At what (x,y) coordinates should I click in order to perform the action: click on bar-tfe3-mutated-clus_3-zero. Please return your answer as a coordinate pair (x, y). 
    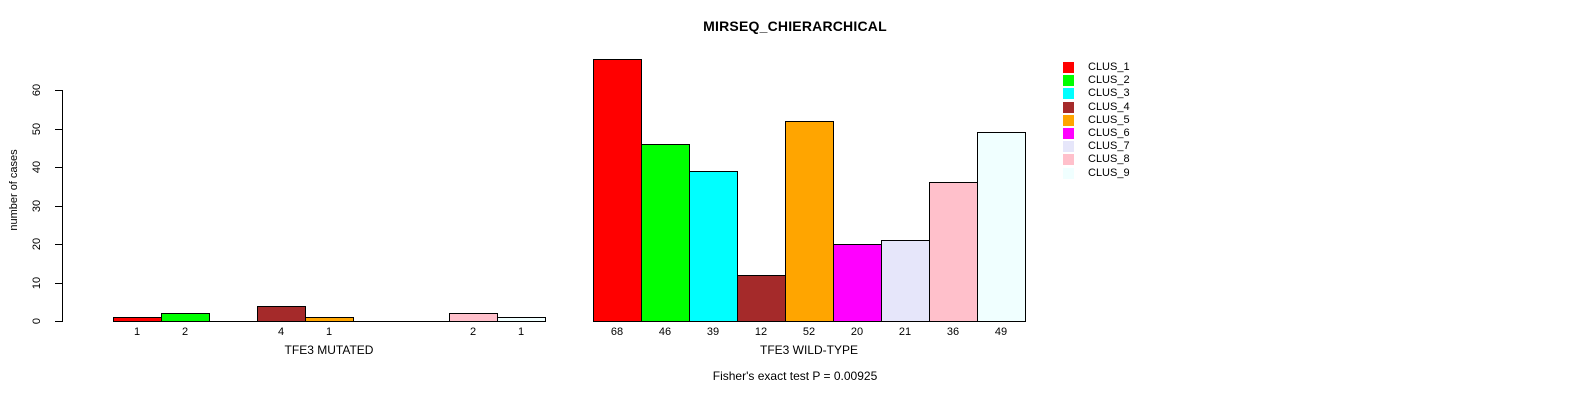
    Looking at the image, I should click on (233, 321).